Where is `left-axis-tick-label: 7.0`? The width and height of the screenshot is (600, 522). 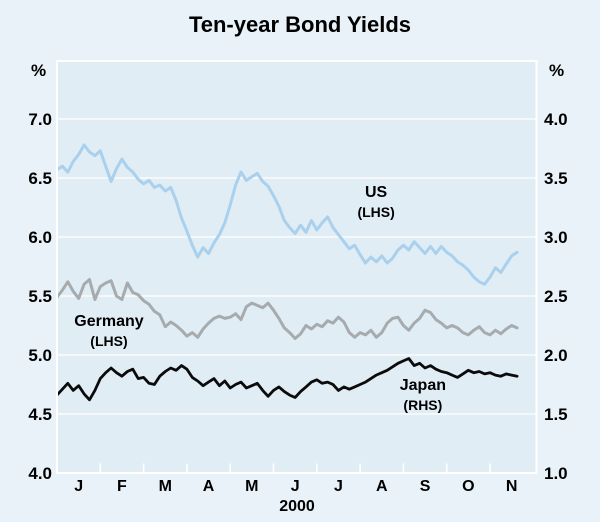
left-axis-tick-label: 7.0 is located at coordinates (40, 119).